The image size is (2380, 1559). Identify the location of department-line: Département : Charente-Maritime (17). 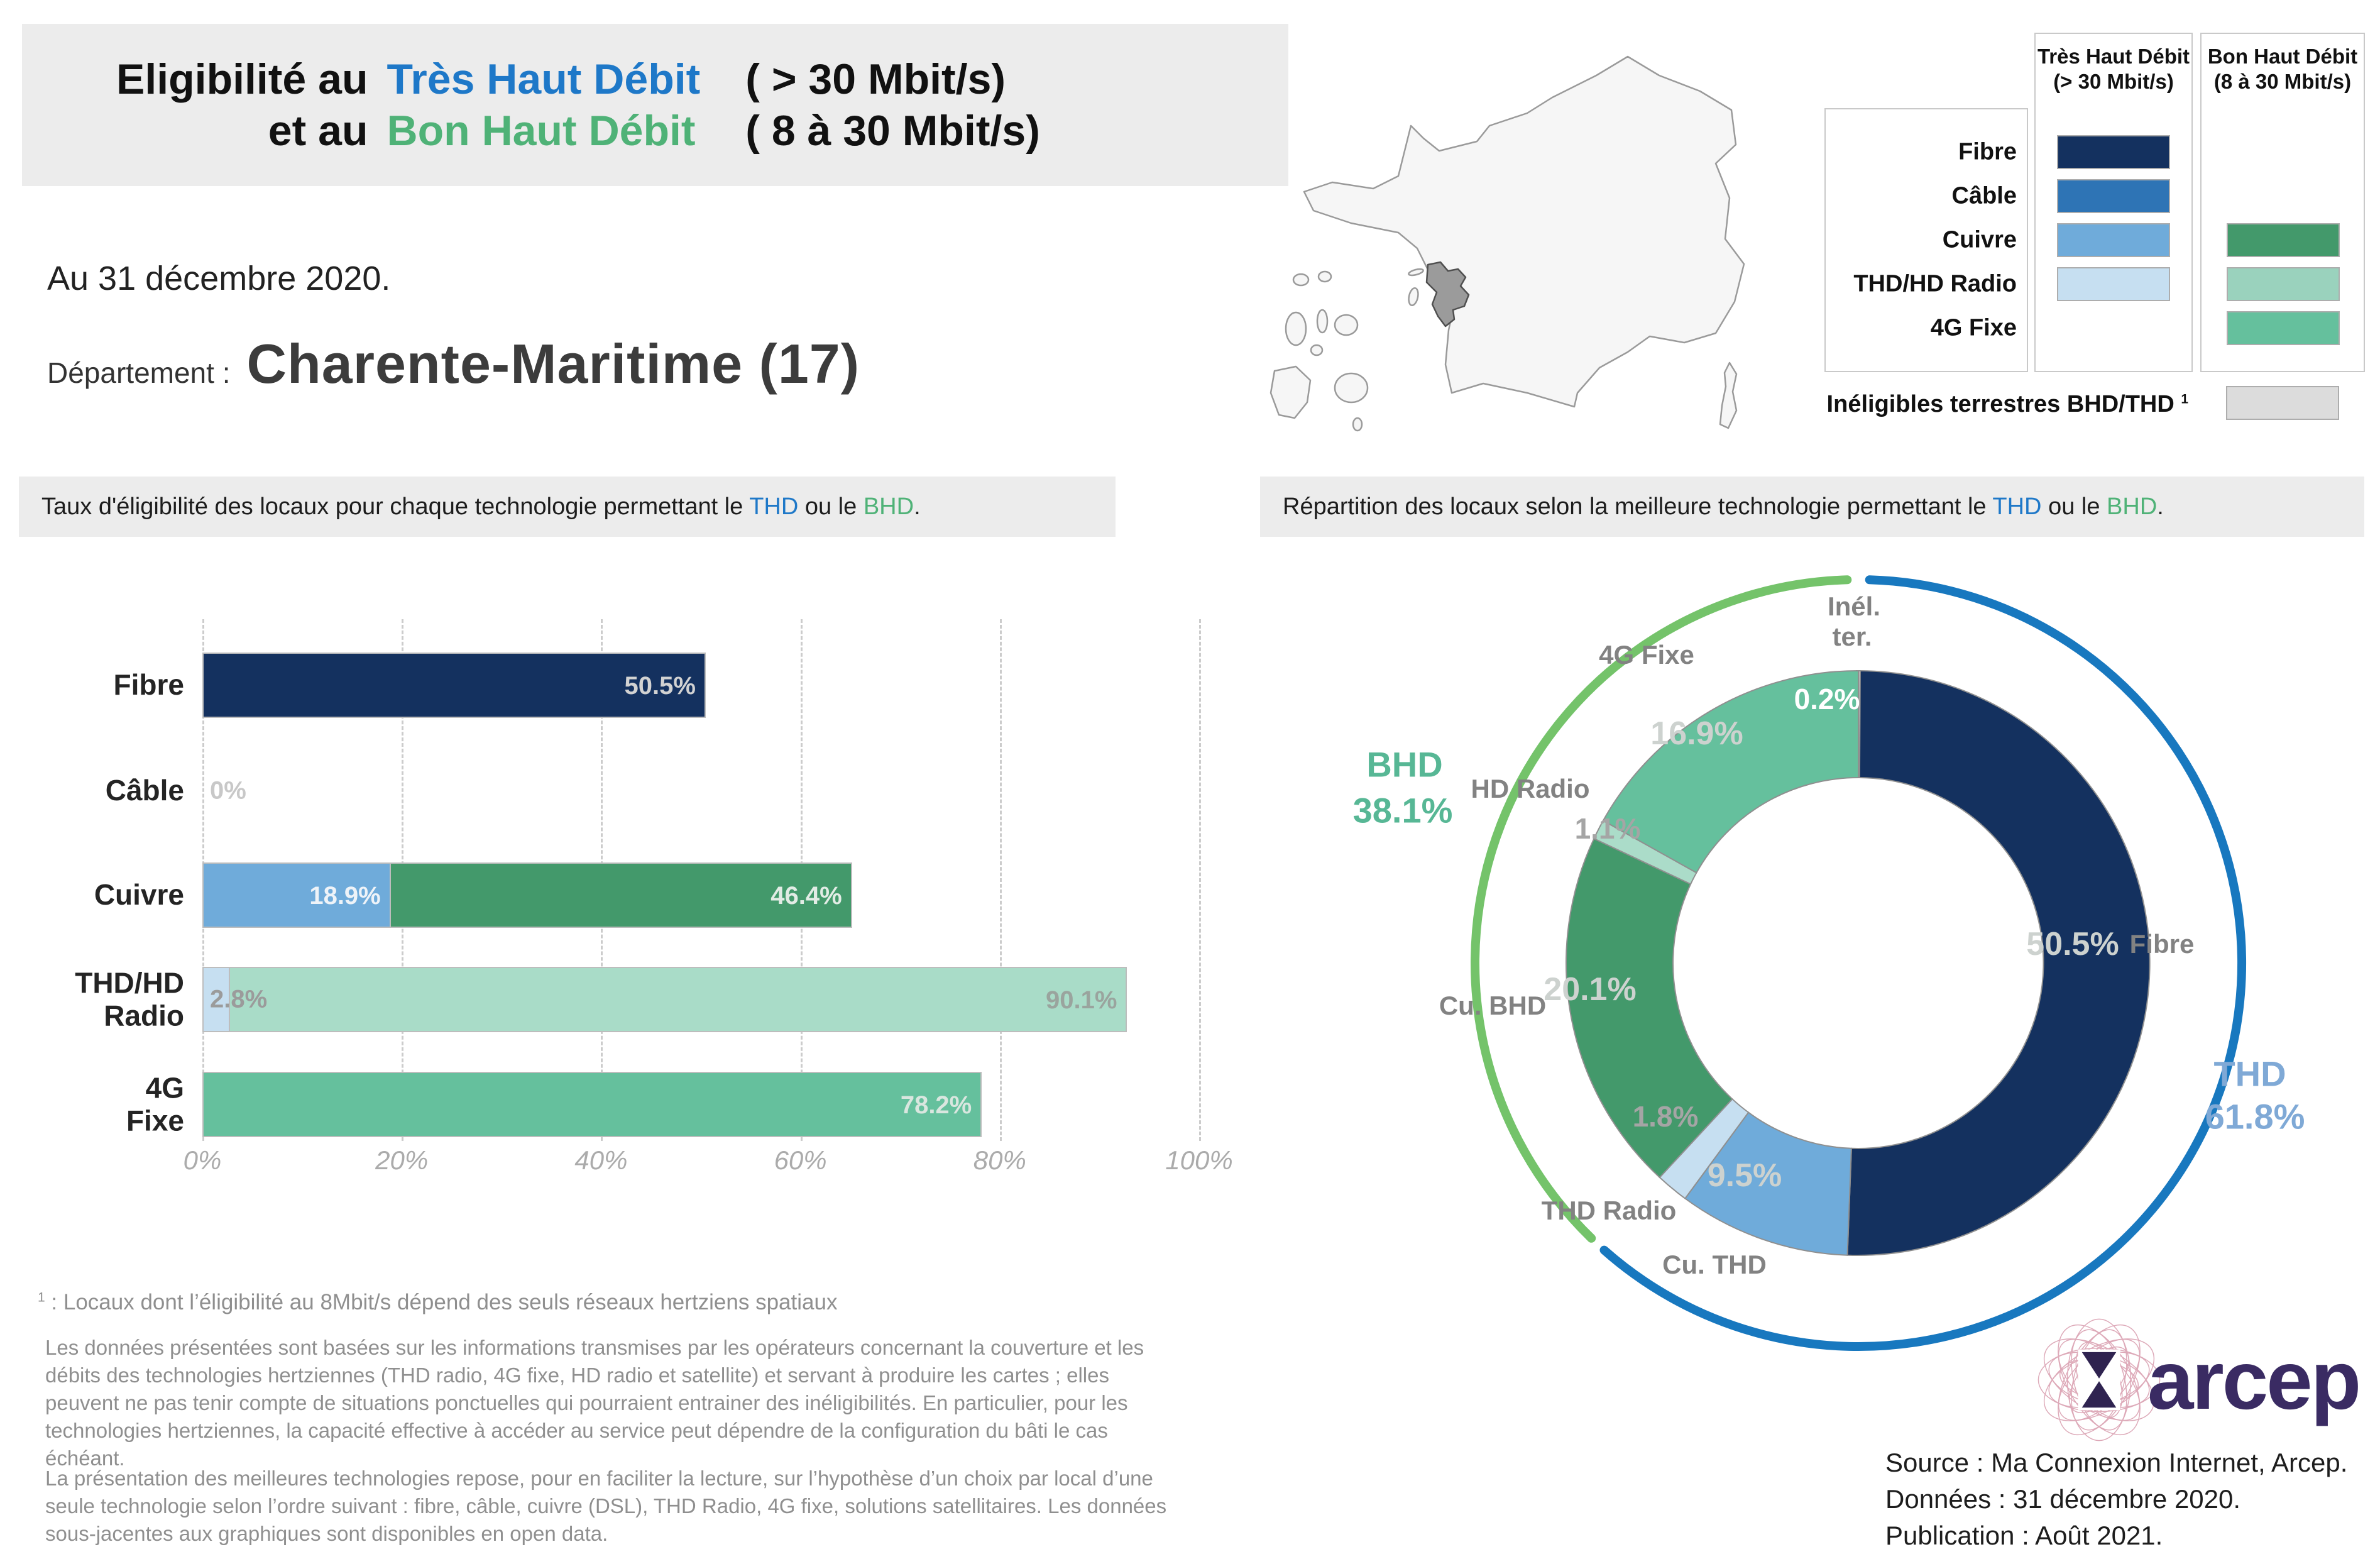
(453, 364).